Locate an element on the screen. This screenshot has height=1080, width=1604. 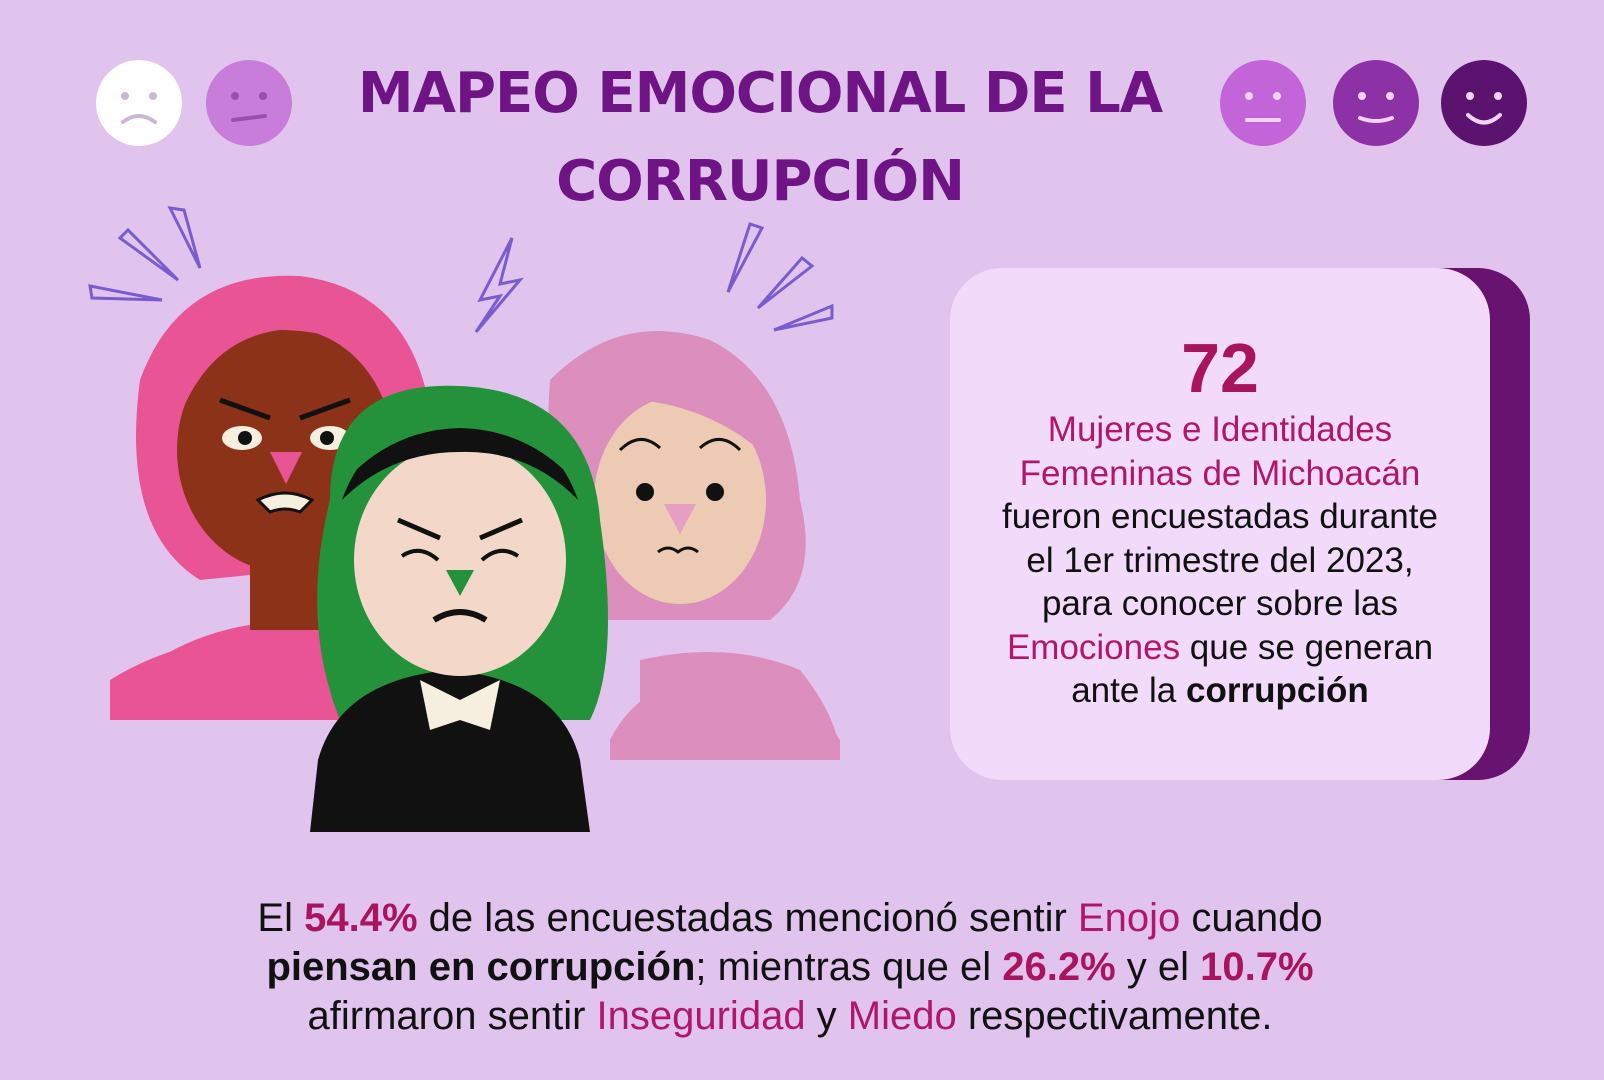
percent-fear: 10.7% is located at coordinates (1257, 967).